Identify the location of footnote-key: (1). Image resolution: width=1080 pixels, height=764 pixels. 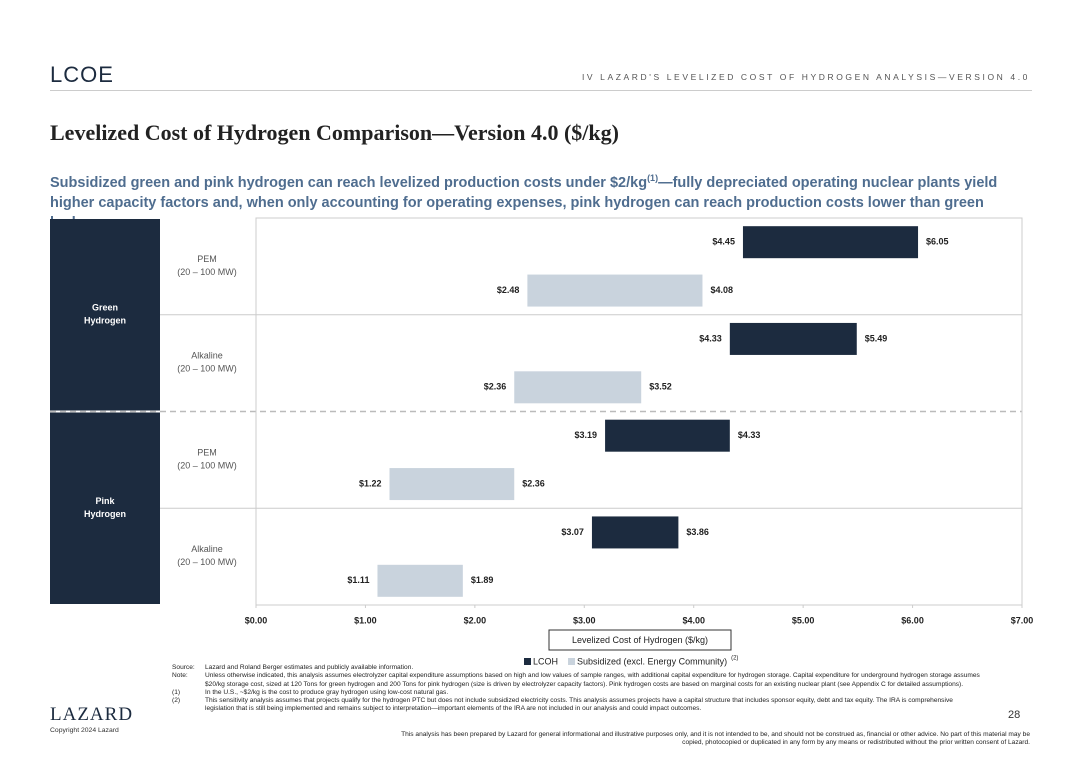
(176, 692).